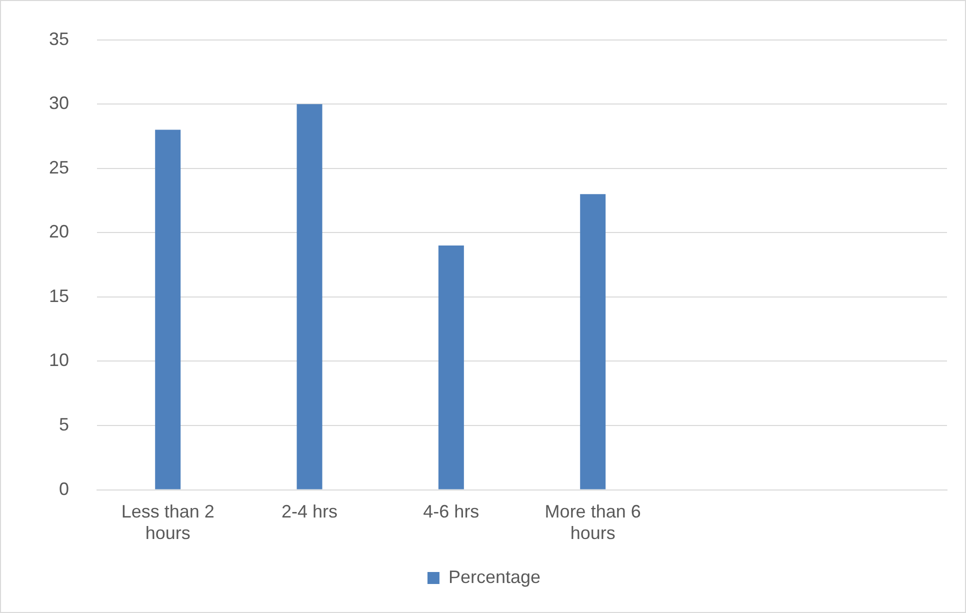  I want to click on x-tick-label: More than 6 hours, so click(592, 523).